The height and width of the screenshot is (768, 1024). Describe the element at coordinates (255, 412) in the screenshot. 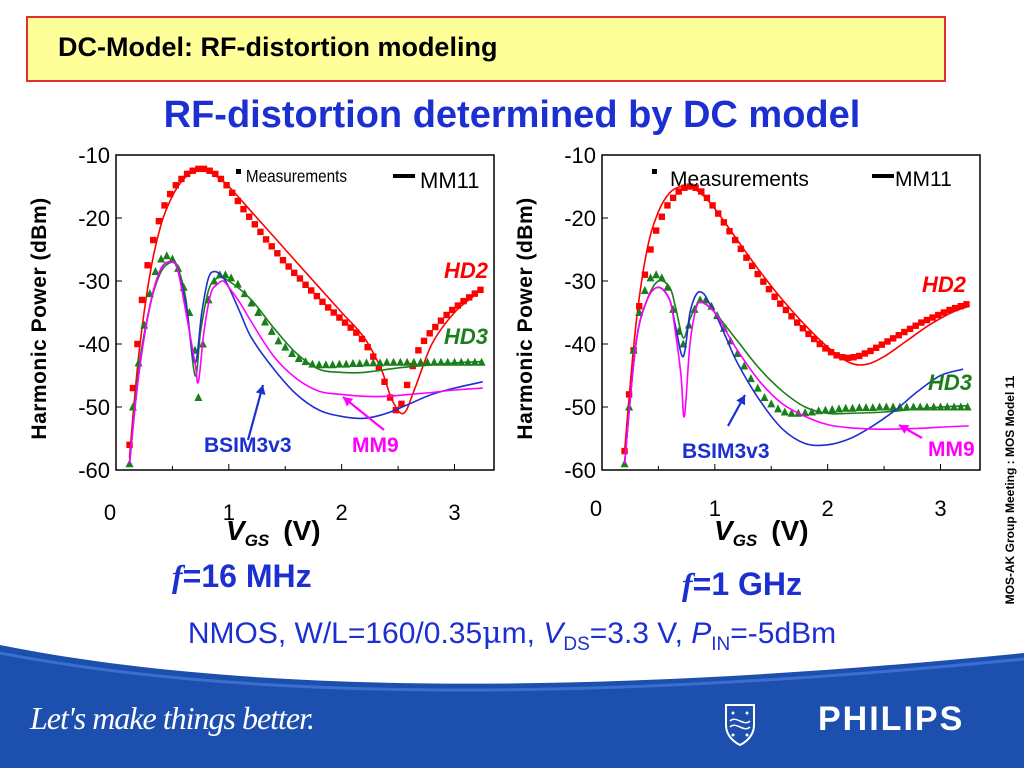

I see `bsim-arrow-shaft` at that location.